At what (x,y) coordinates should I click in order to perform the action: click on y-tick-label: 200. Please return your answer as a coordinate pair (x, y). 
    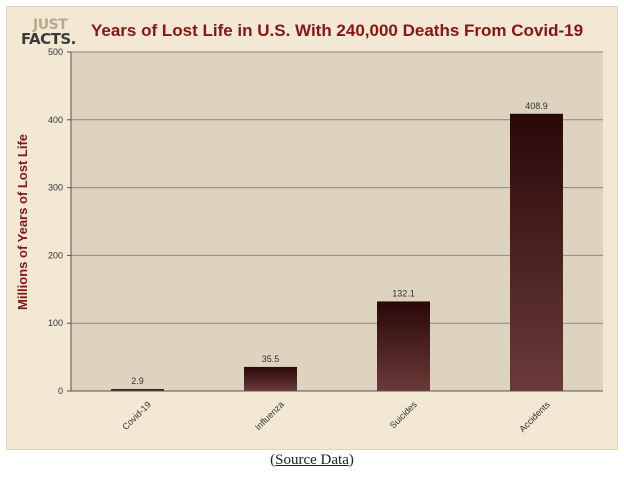
    Looking at the image, I should click on (55, 255).